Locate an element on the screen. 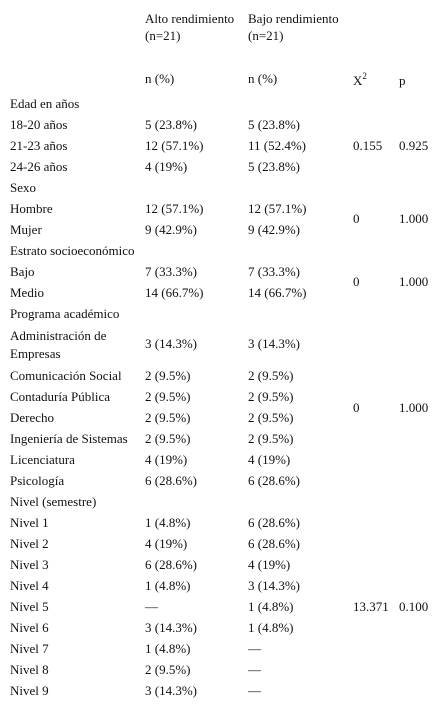 The image size is (444, 706). row-label: Edad en años is located at coordinates (45, 103).